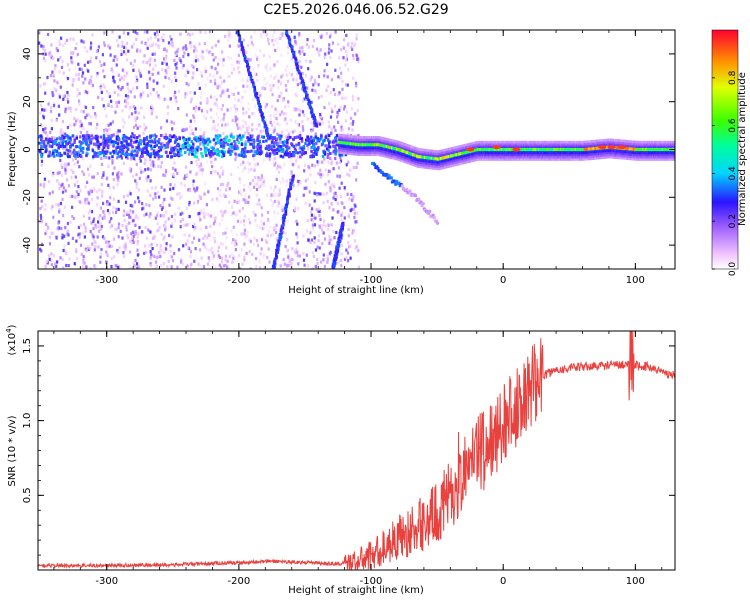 This screenshot has height=604, width=750. I want to click on streak-cell, so click(249, 72).